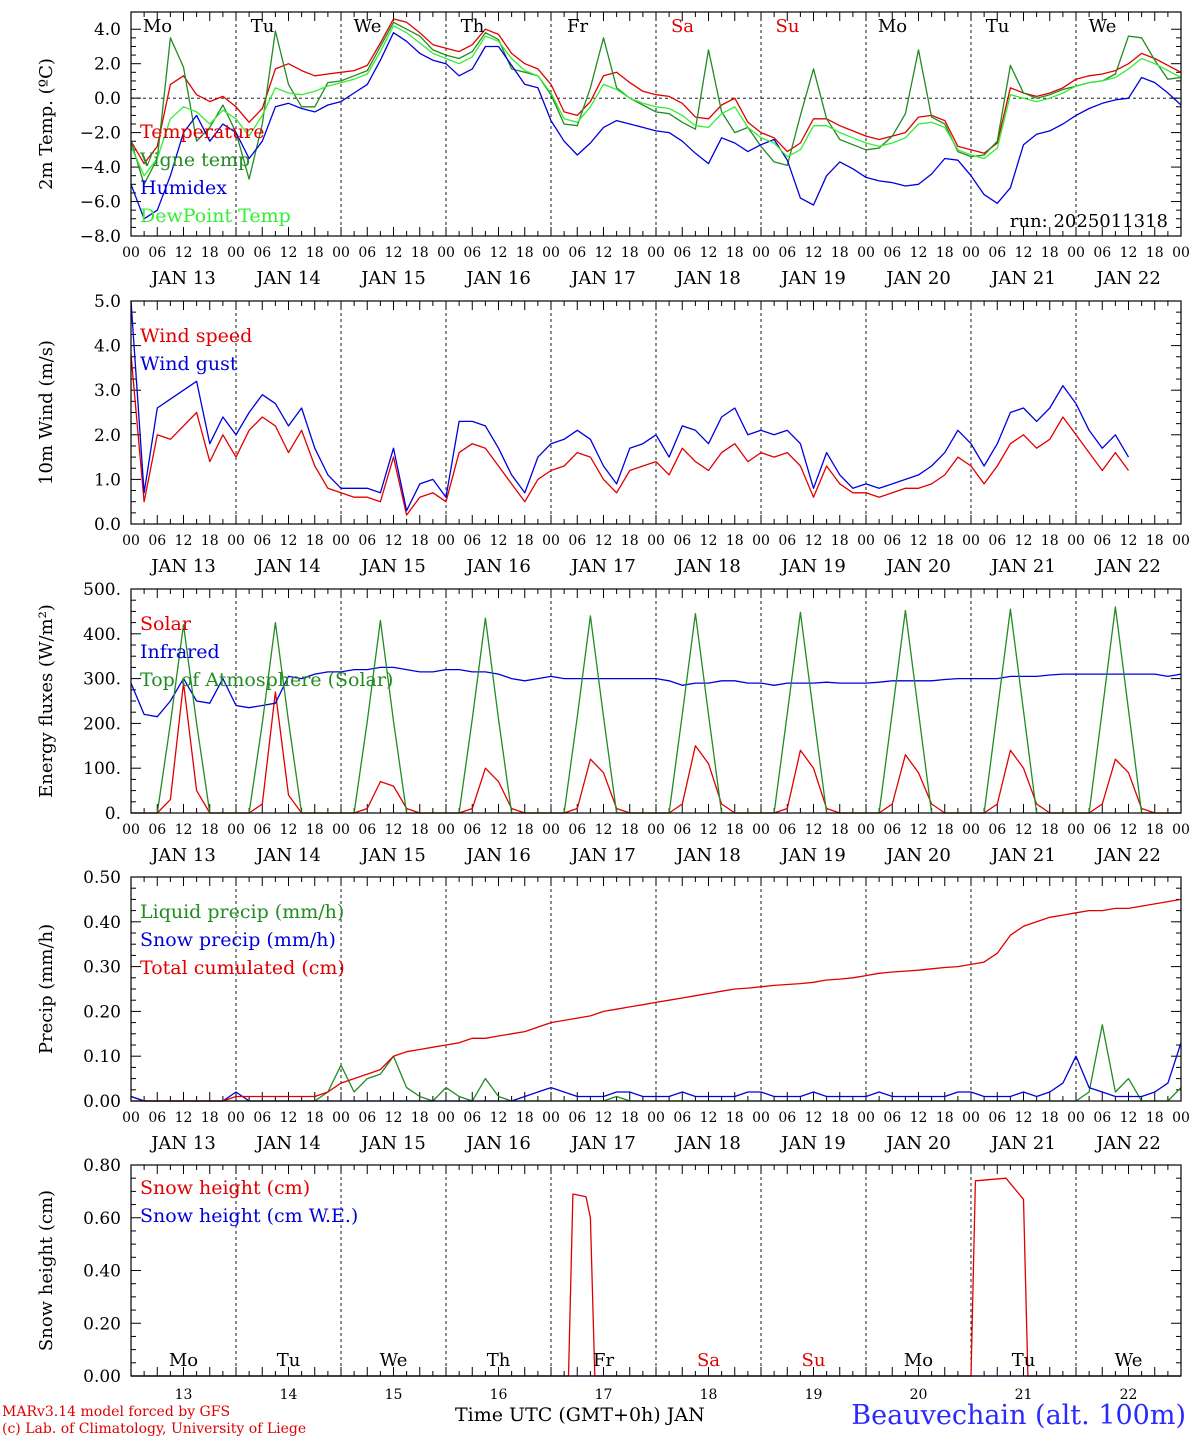  I want to click on y-tick-label: −4.0, so click(100, 168).